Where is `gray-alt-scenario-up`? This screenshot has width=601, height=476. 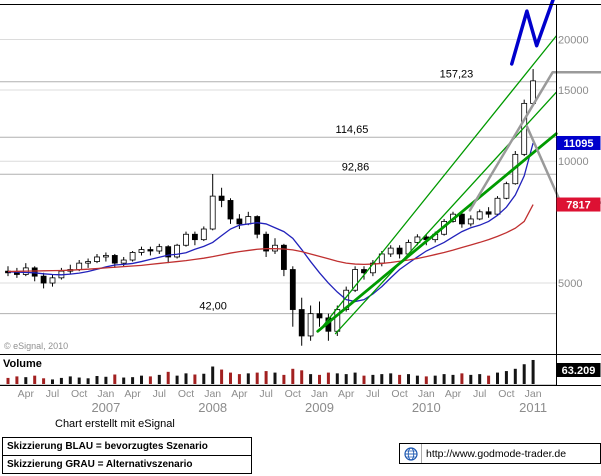
gray-alt-scenario-up is located at coordinates (534, 141).